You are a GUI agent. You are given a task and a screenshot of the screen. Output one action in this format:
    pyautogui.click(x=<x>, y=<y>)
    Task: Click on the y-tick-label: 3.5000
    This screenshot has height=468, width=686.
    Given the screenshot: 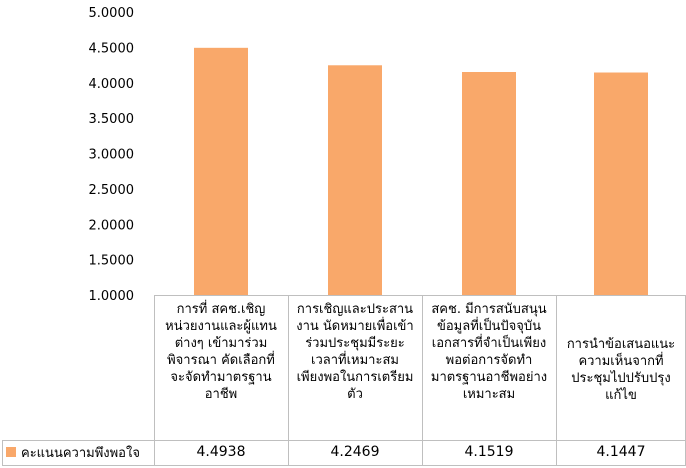 What is the action you would take?
    pyautogui.click(x=112, y=119)
    